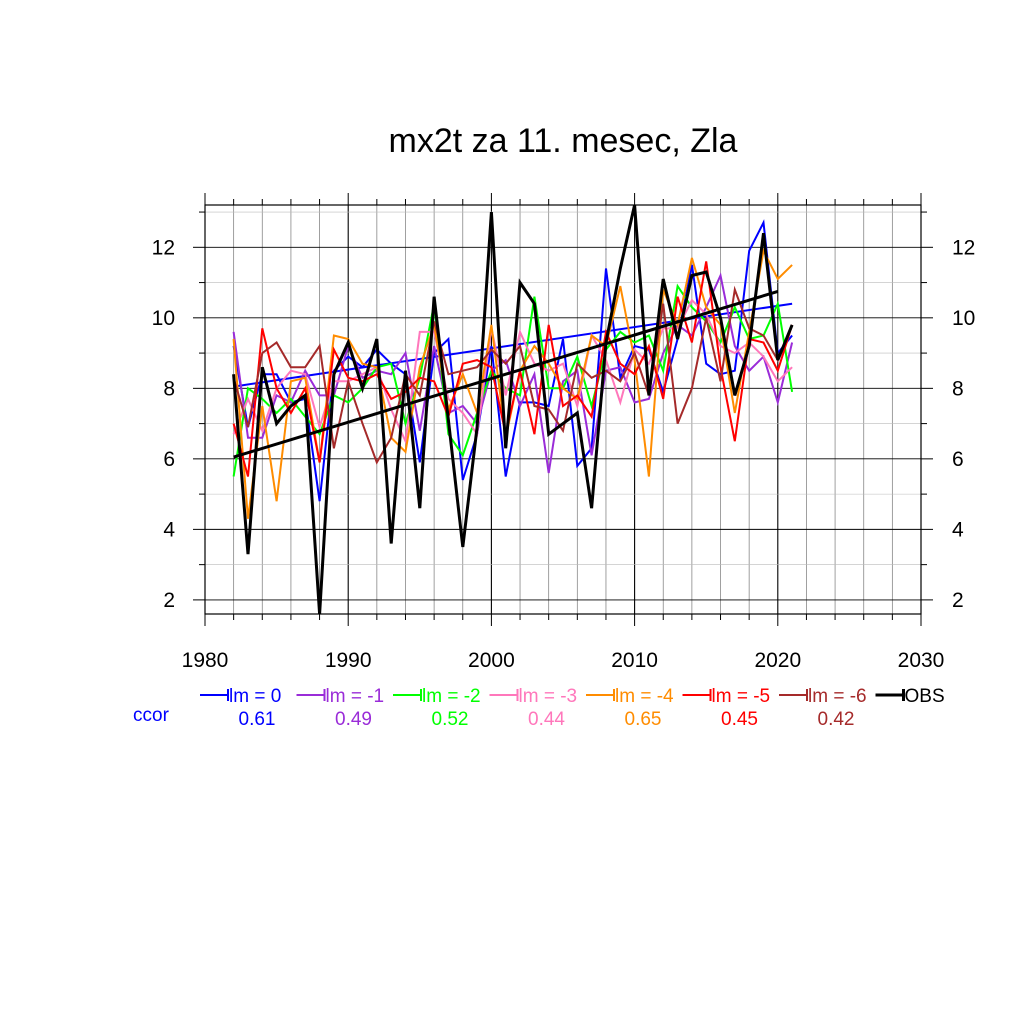 The height and width of the screenshot is (1024, 1024). Describe the element at coordinates (169, 459) in the screenshot. I see `y-tick-label-left: 6` at that location.